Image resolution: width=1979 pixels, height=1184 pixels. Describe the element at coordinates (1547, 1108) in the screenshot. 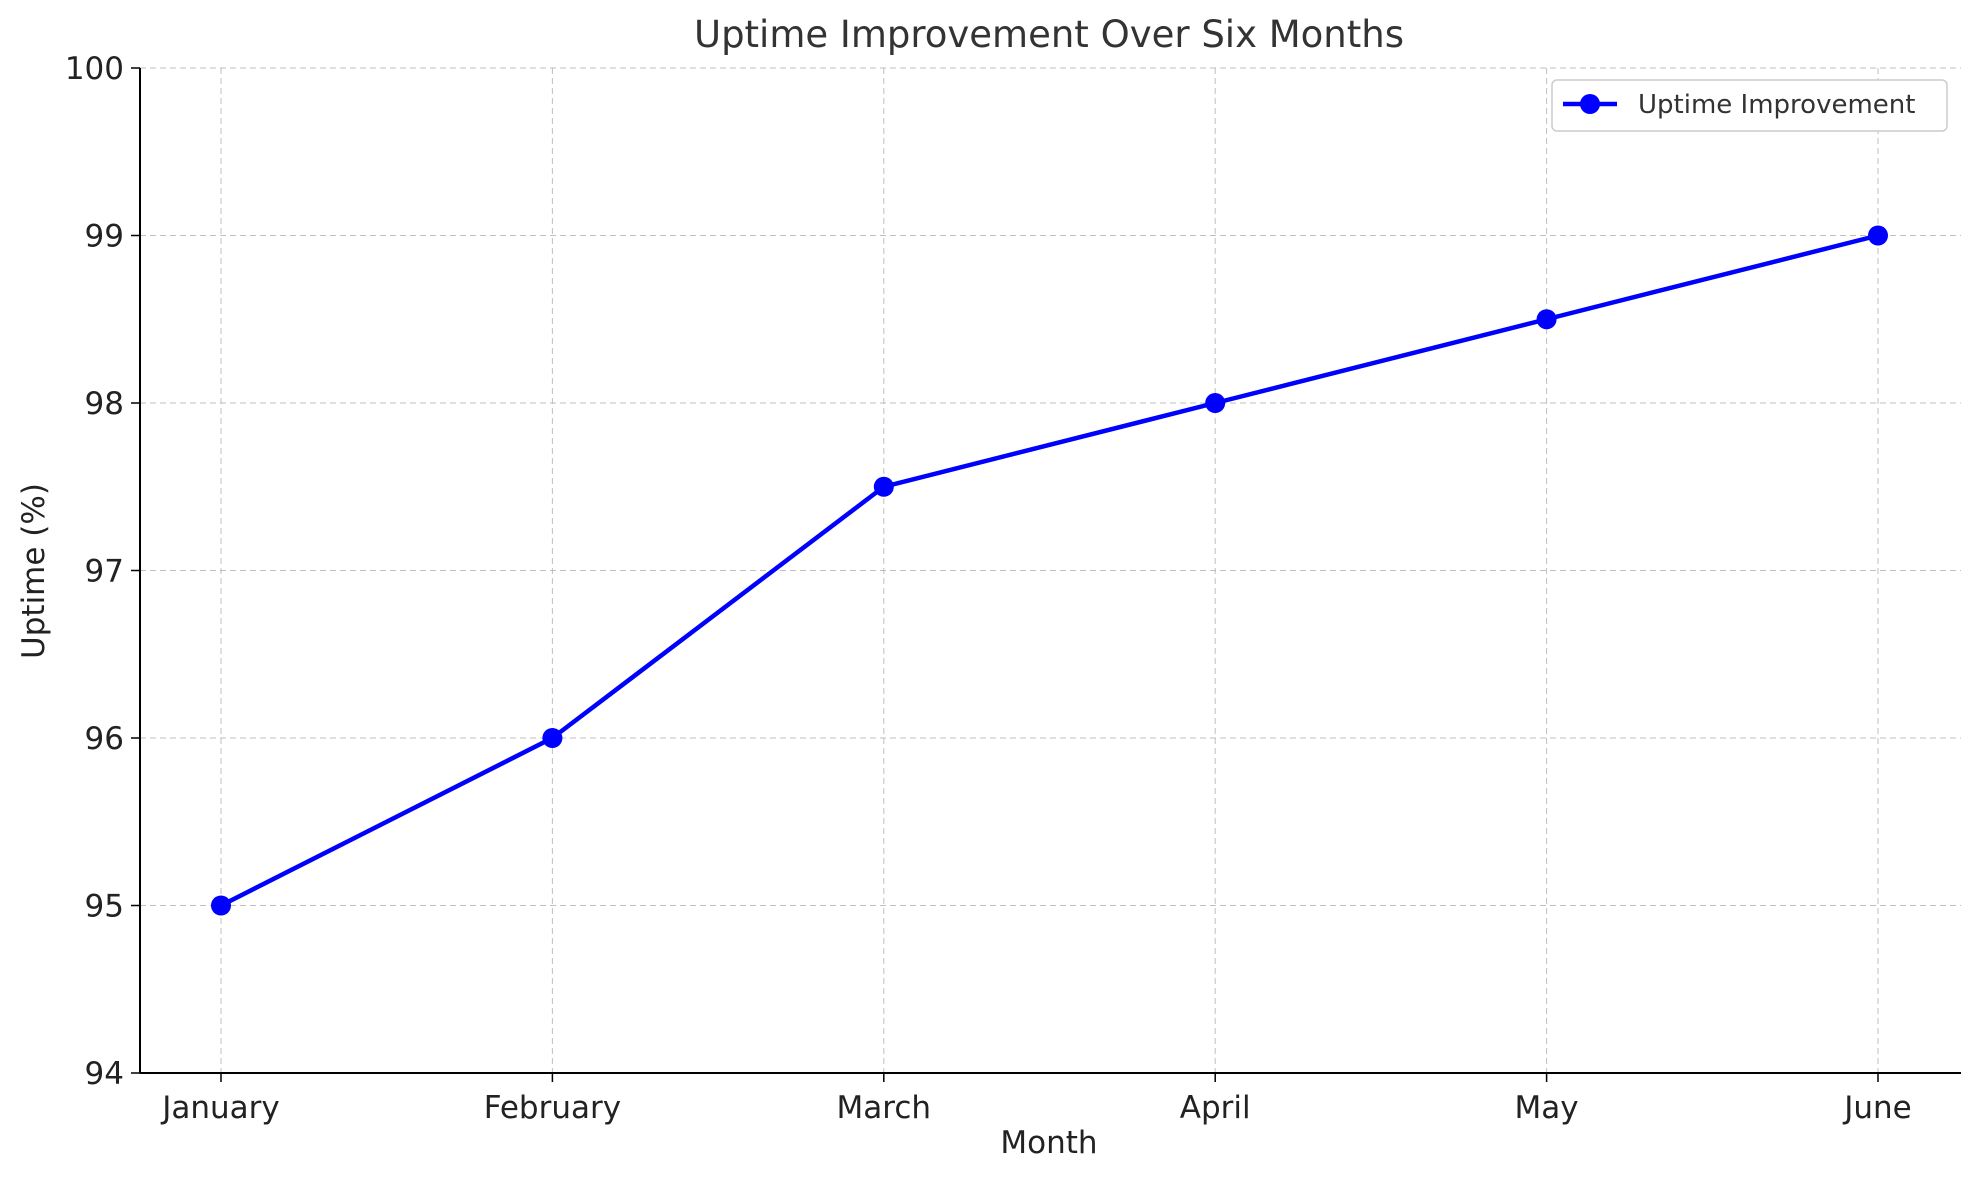

I see `x-tick-label: May` at that location.